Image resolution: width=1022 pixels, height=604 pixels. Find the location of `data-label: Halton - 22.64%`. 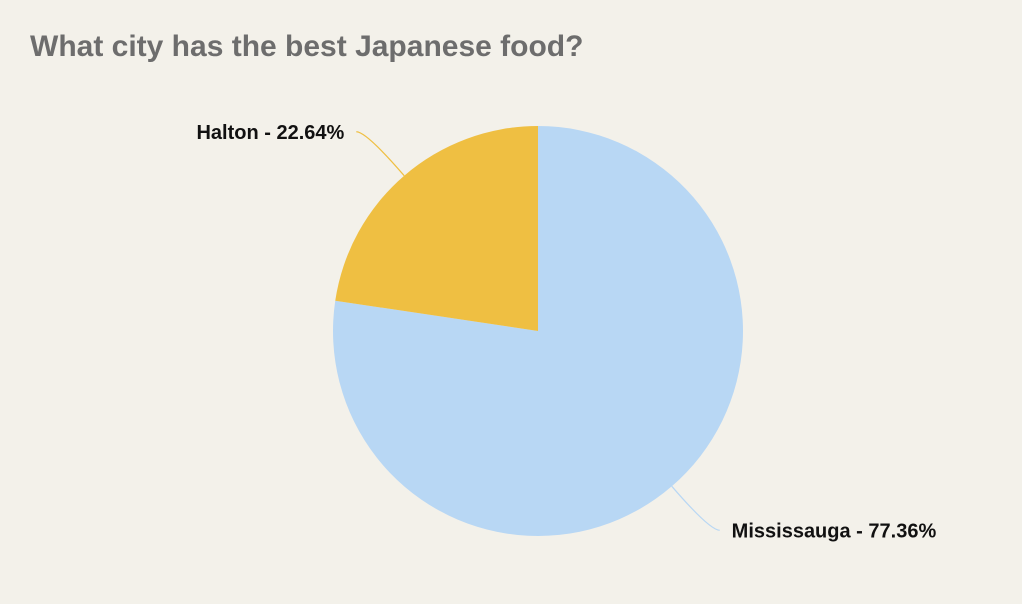

data-label: Halton - 22.64% is located at coordinates (270, 133).